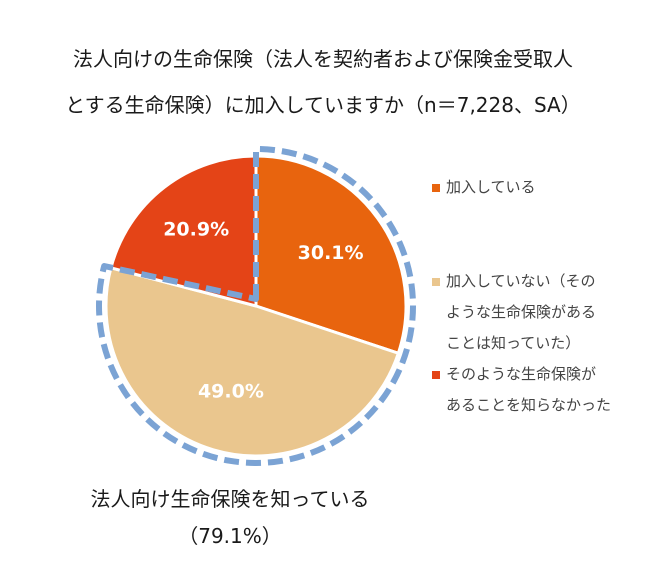 The height and width of the screenshot is (573, 646). I want to click on legend-item-not-joined-aware-label: ような生命保険がある, so click(521, 312).